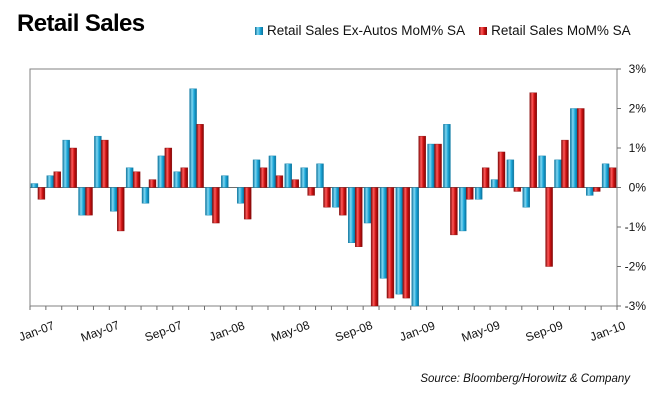 This screenshot has height=408, width=666. Describe the element at coordinates (638, 69) in the screenshot. I see `y-tick-label: 3%` at that location.